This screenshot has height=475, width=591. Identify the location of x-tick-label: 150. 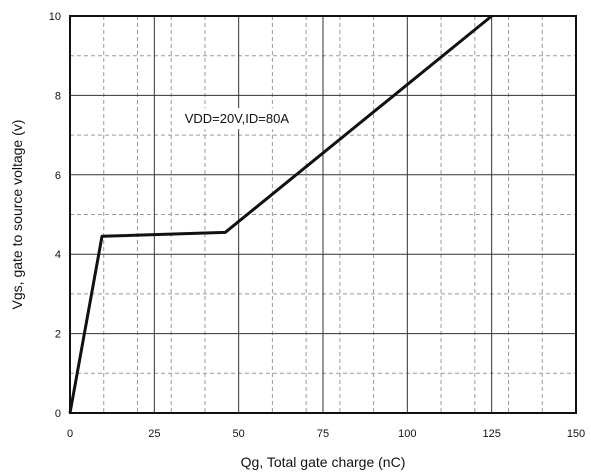
(576, 434).